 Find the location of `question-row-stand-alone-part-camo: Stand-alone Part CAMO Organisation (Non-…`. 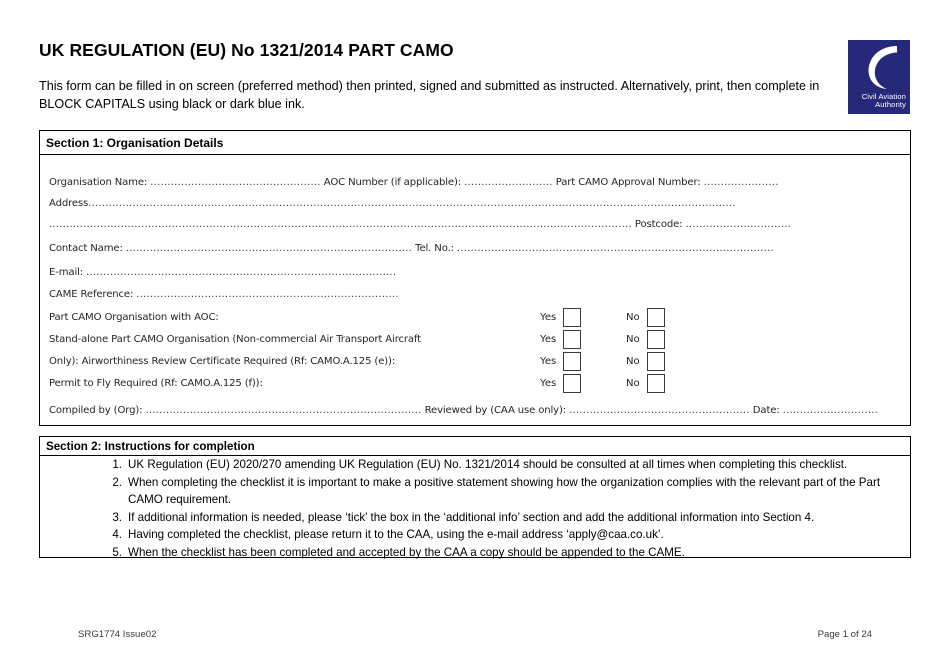

question-row-stand-alone-part-camo: Stand-alone Part CAMO Organisation (Non-… is located at coordinates (475, 341).